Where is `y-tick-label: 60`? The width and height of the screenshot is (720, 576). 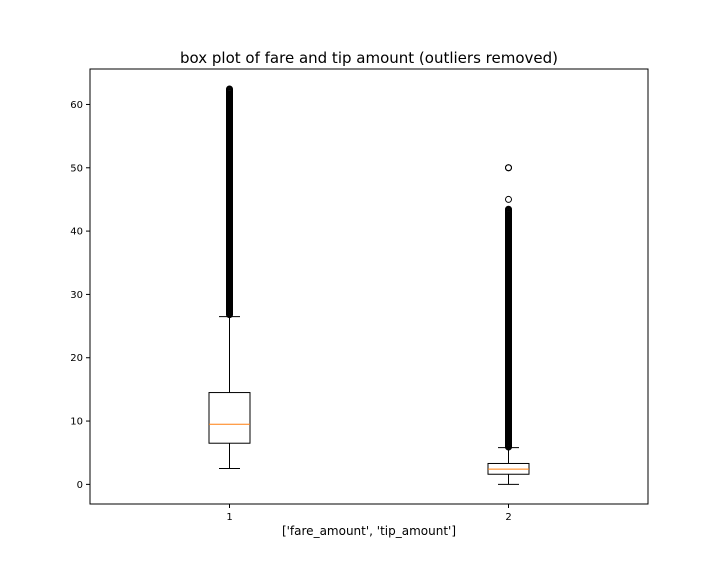
y-tick-label: 60 is located at coordinates (76, 105).